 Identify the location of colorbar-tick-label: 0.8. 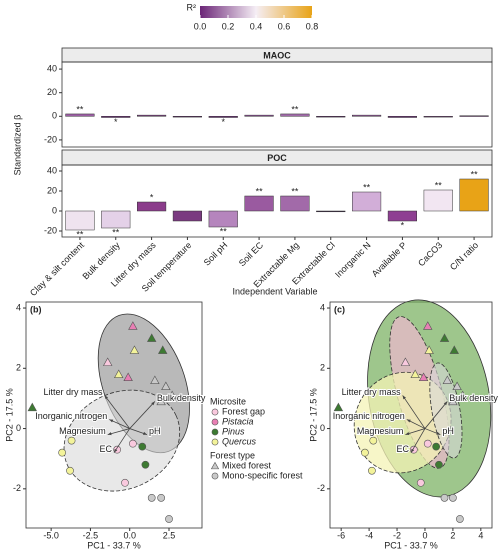
(312, 26).